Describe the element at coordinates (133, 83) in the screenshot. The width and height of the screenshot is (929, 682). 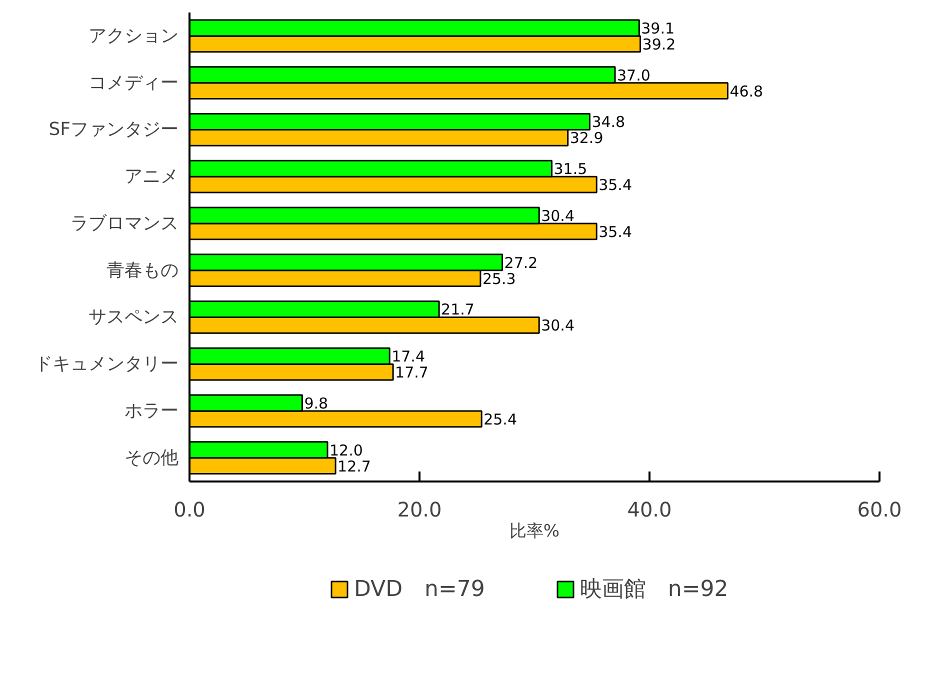
I see `y-tick-label: コメディー` at that location.